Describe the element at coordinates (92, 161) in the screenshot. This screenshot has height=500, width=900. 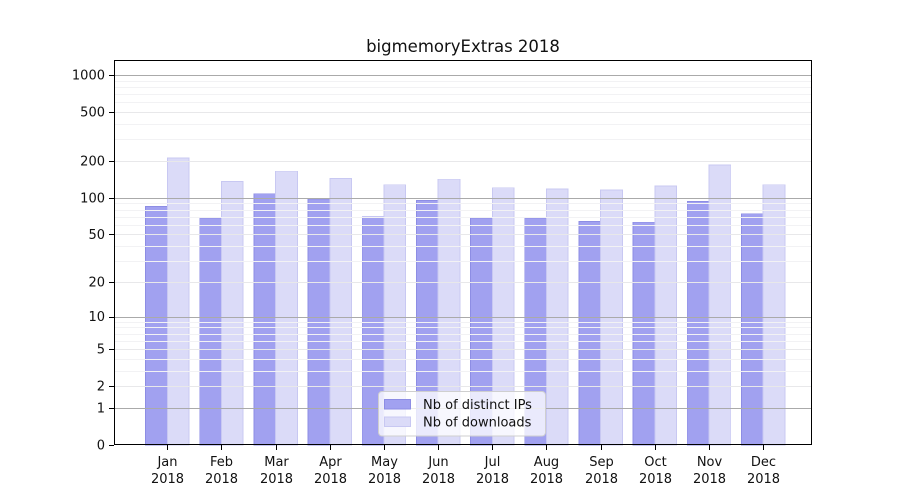
I see `y-tick-label-200: 200` at that location.